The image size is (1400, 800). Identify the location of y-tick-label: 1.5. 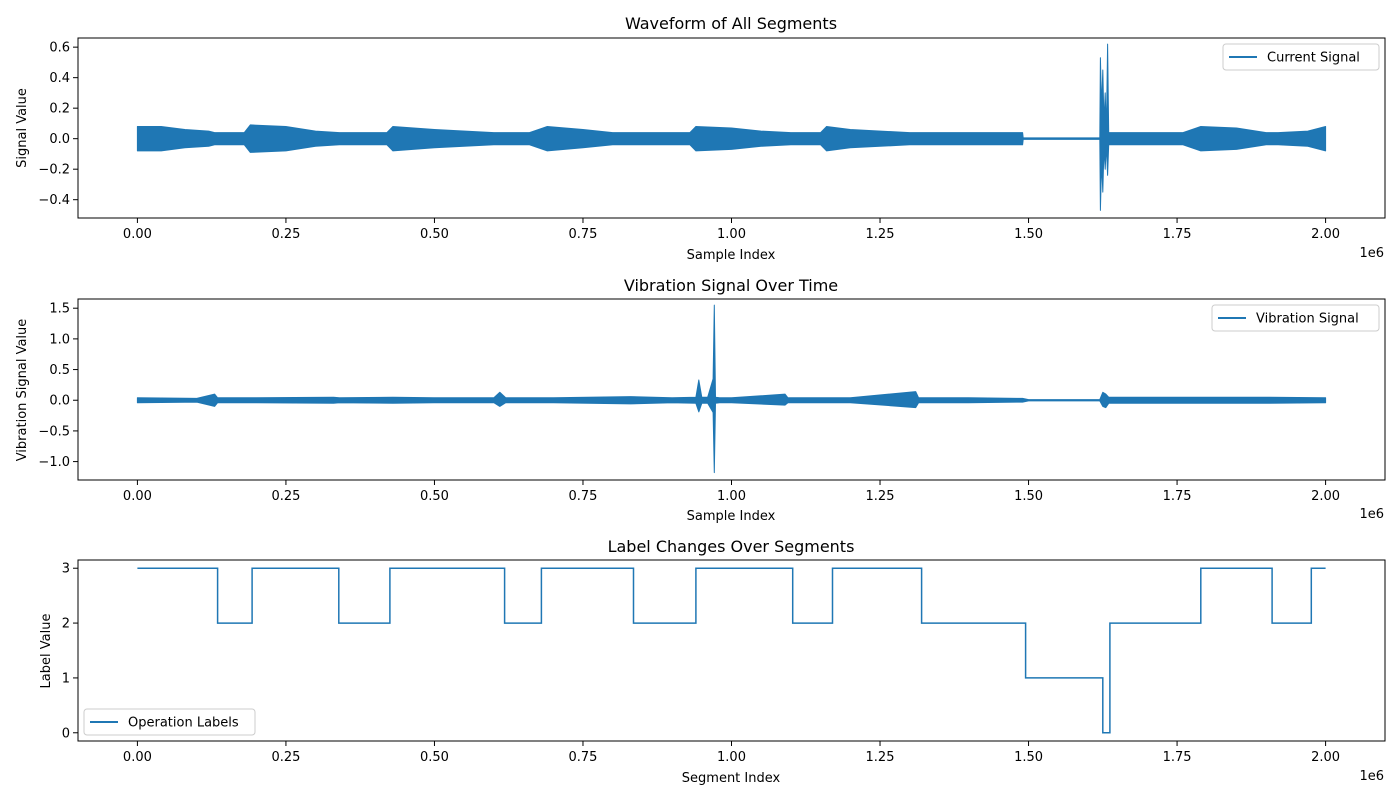
(59, 309).